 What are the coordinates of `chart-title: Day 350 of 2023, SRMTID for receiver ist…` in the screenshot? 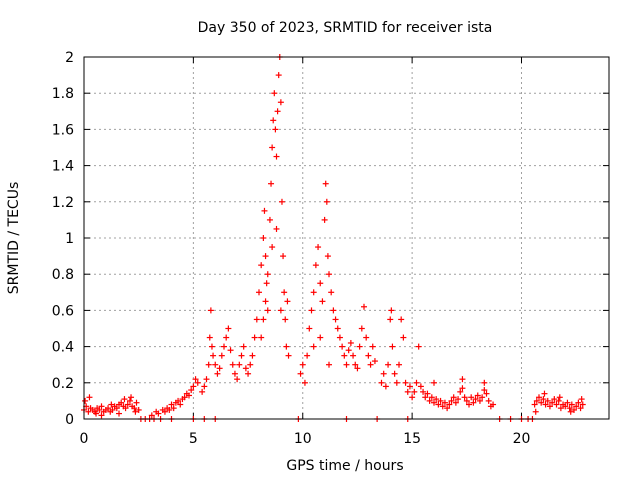 It's located at (345, 28).